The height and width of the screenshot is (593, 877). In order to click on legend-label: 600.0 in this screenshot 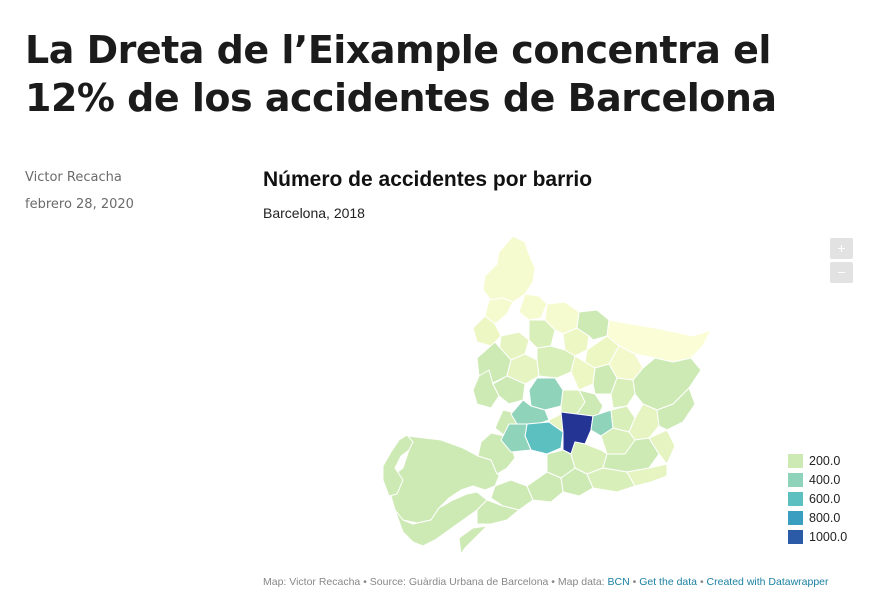, I will do `click(825, 498)`.